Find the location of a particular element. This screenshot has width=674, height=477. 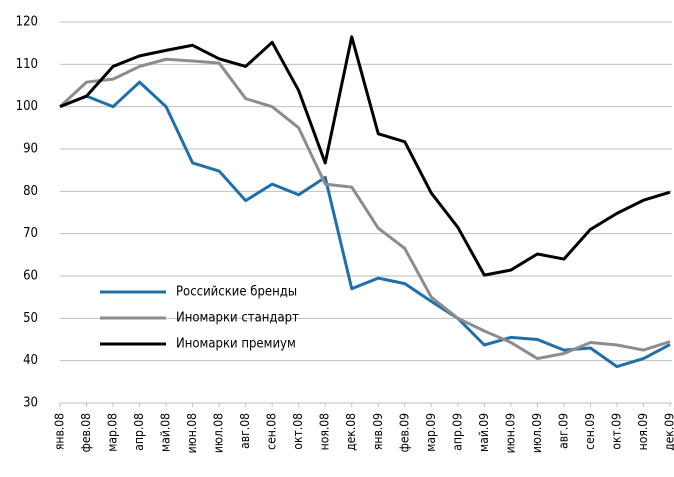

x-tick-label: авг.09 is located at coordinates (563, 431).